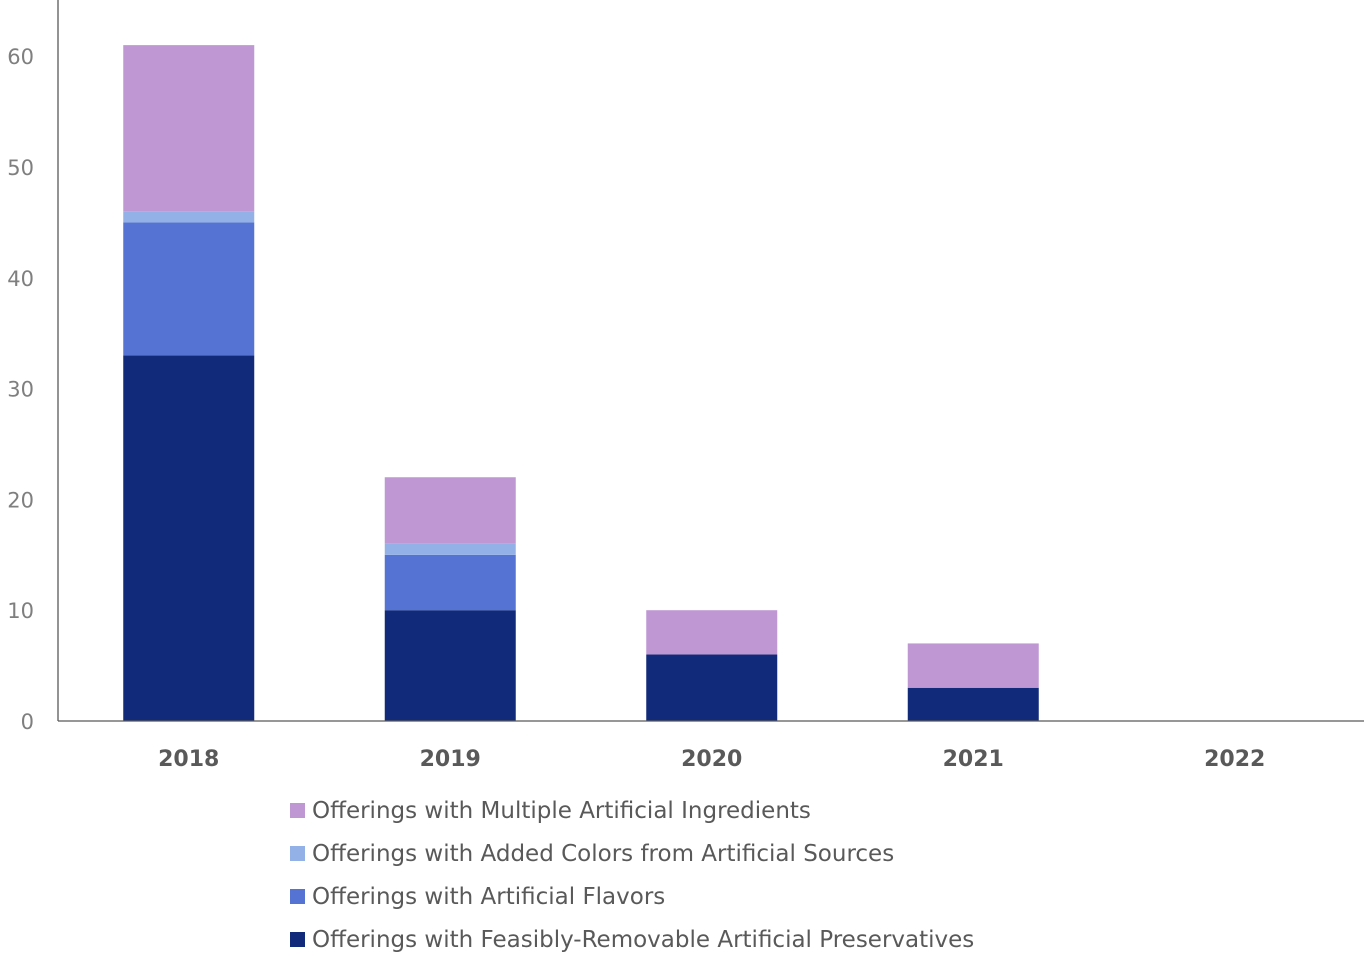 The width and height of the screenshot is (1364, 956). What do you see at coordinates (188, 759) in the screenshot?
I see `x-tick-label: 2018` at bounding box center [188, 759].